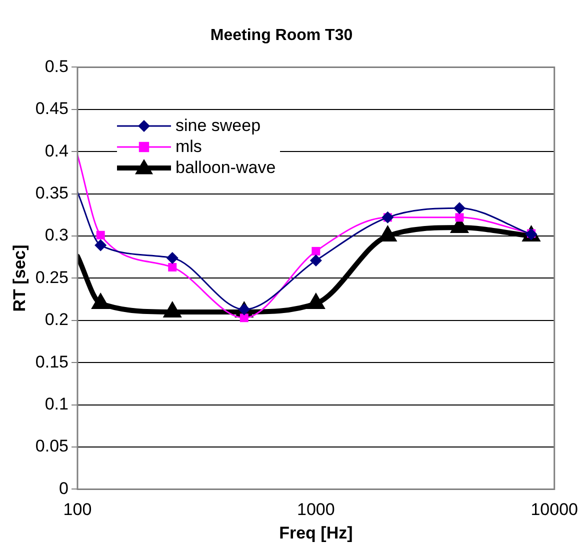 This screenshot has width=581, height=548. I want to click on chart-title: Meeting Room T30, so click(281, 35).